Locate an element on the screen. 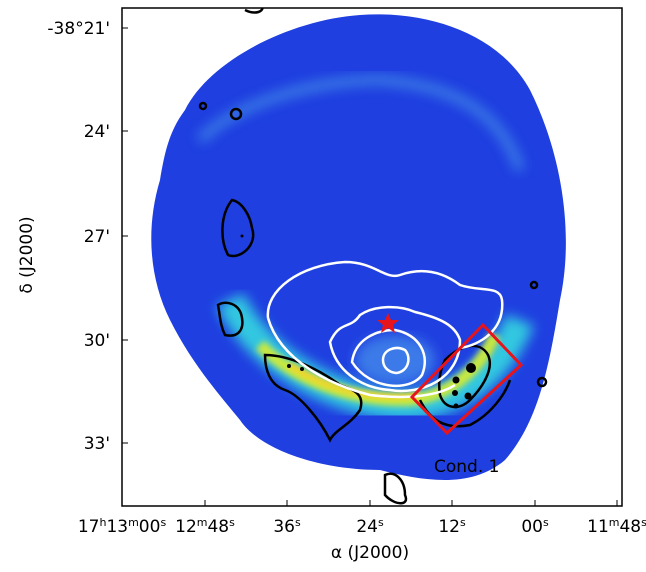 This screenshot has height=572, width=646. x-tick-label-part: 13 is located at coordinates (117, 527).